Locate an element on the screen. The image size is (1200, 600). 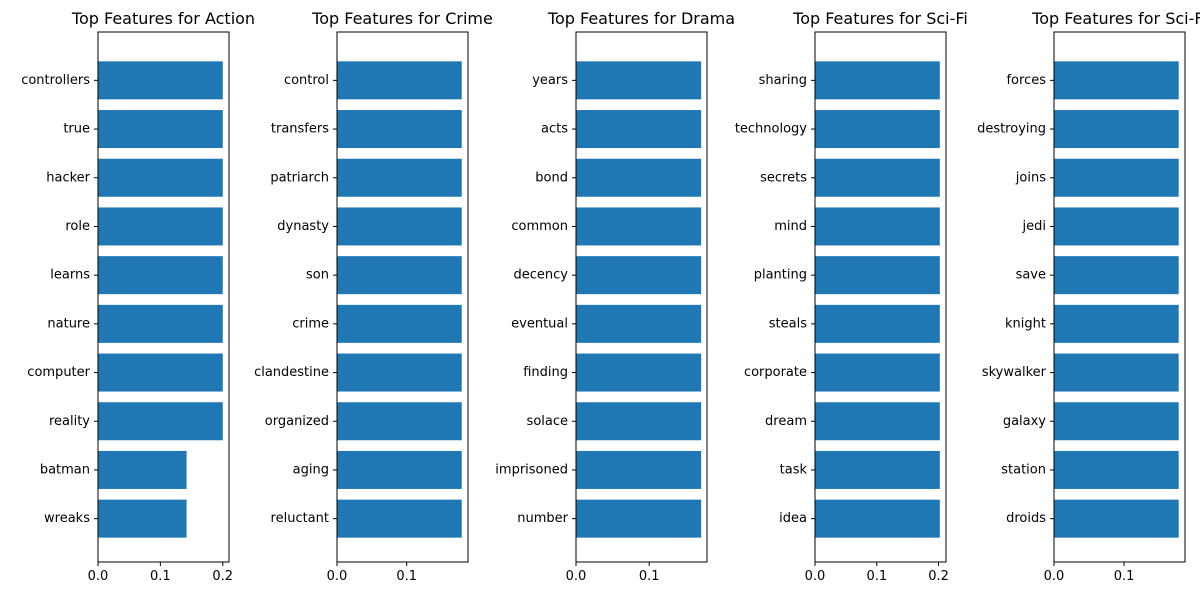
chart-title: Top Features for Action is located at coordinates (163, 18).